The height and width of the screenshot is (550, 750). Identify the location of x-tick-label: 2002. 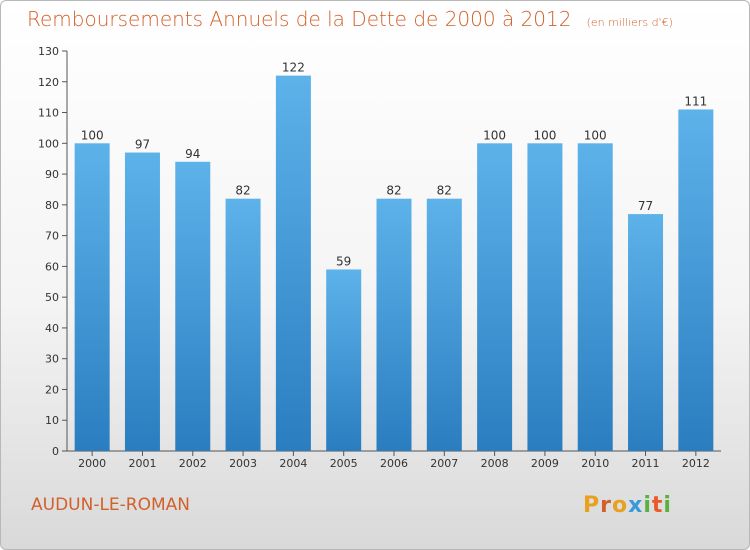
(193, 463).